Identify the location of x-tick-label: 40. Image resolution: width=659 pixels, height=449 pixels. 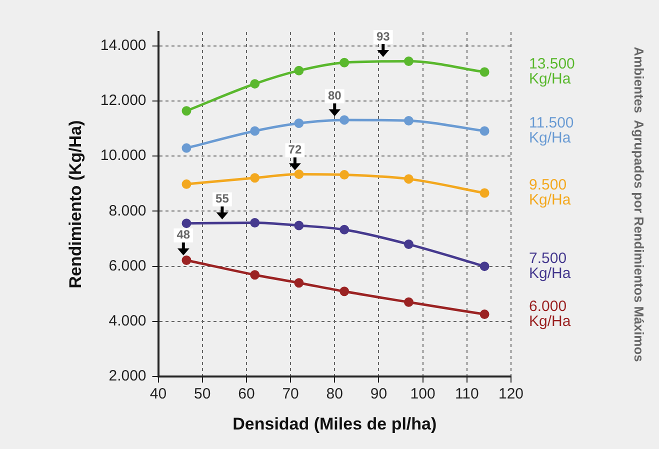
(158, 394).